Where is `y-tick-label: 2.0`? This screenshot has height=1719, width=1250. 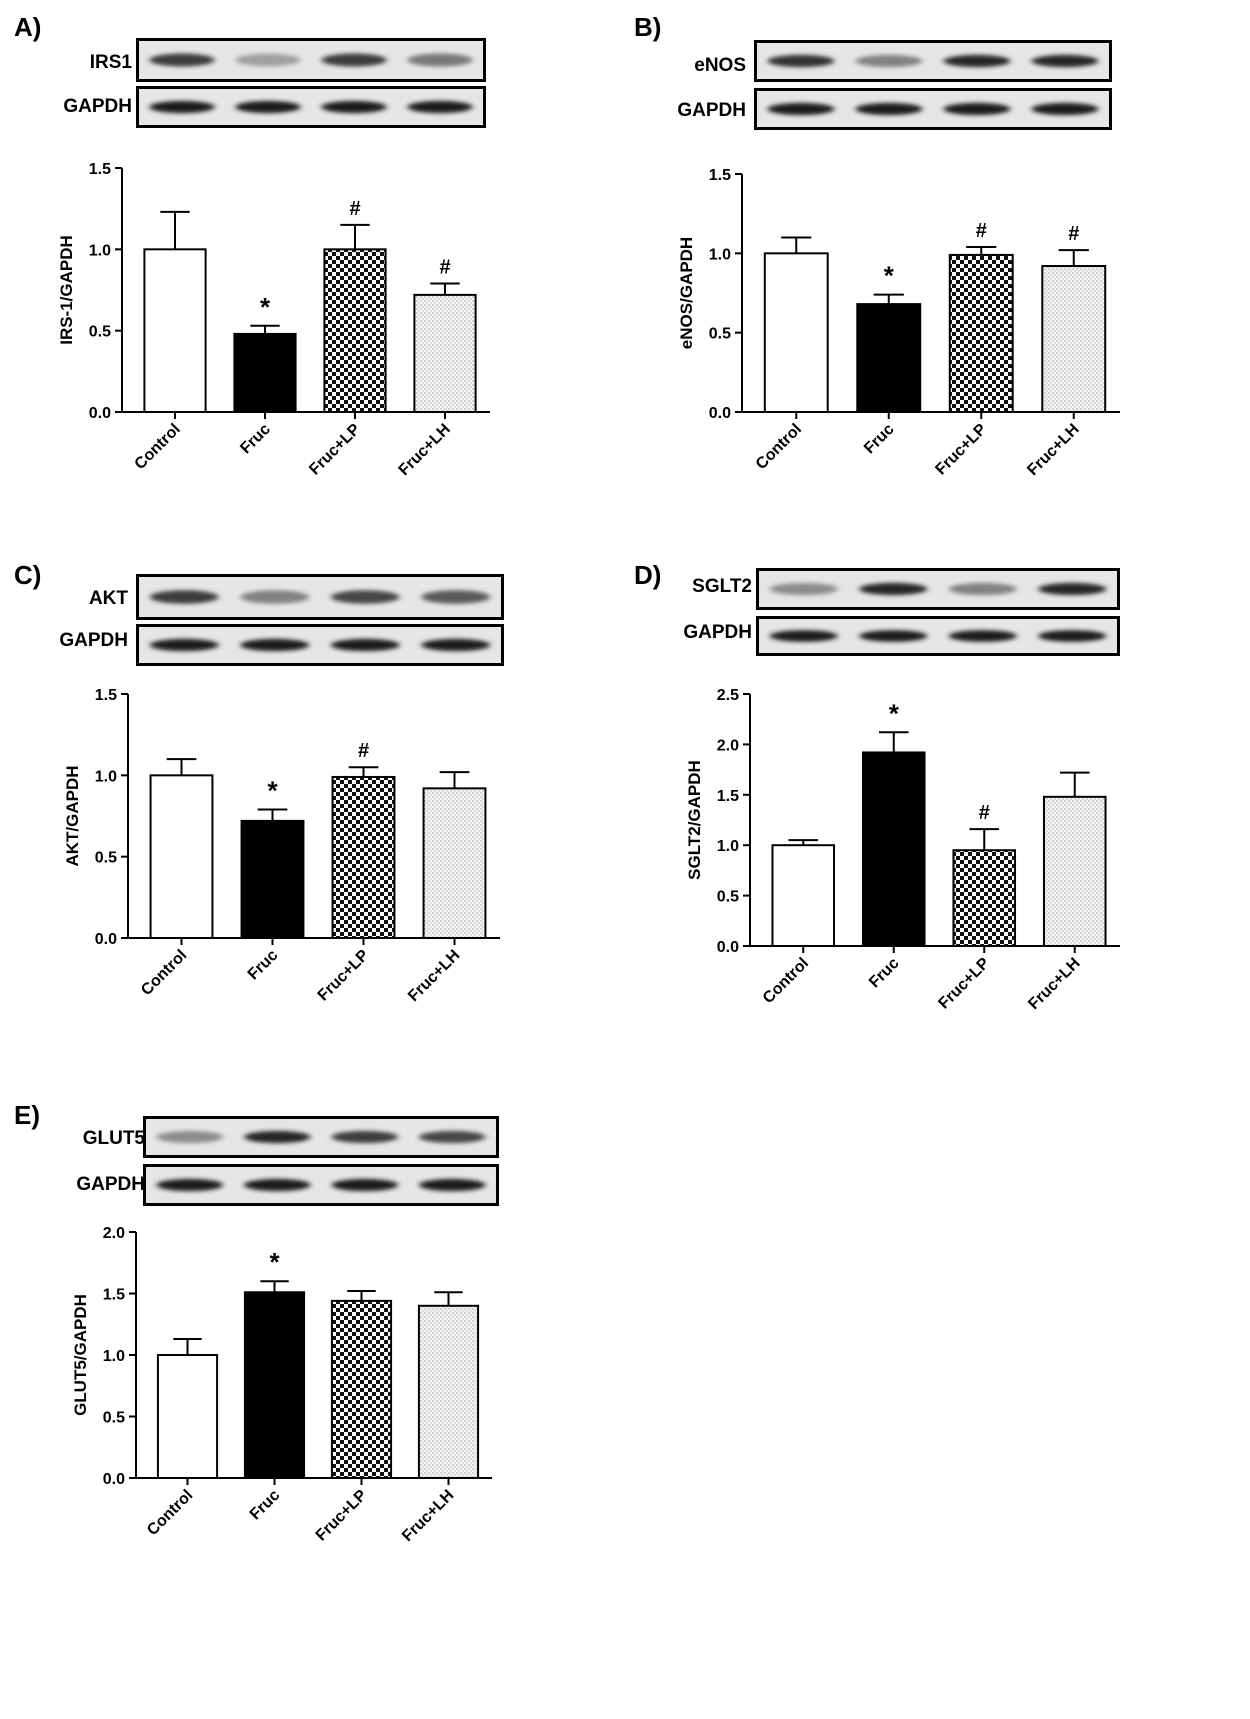 y-tick-label: 2.0 is located at coordinates (114, 1233).